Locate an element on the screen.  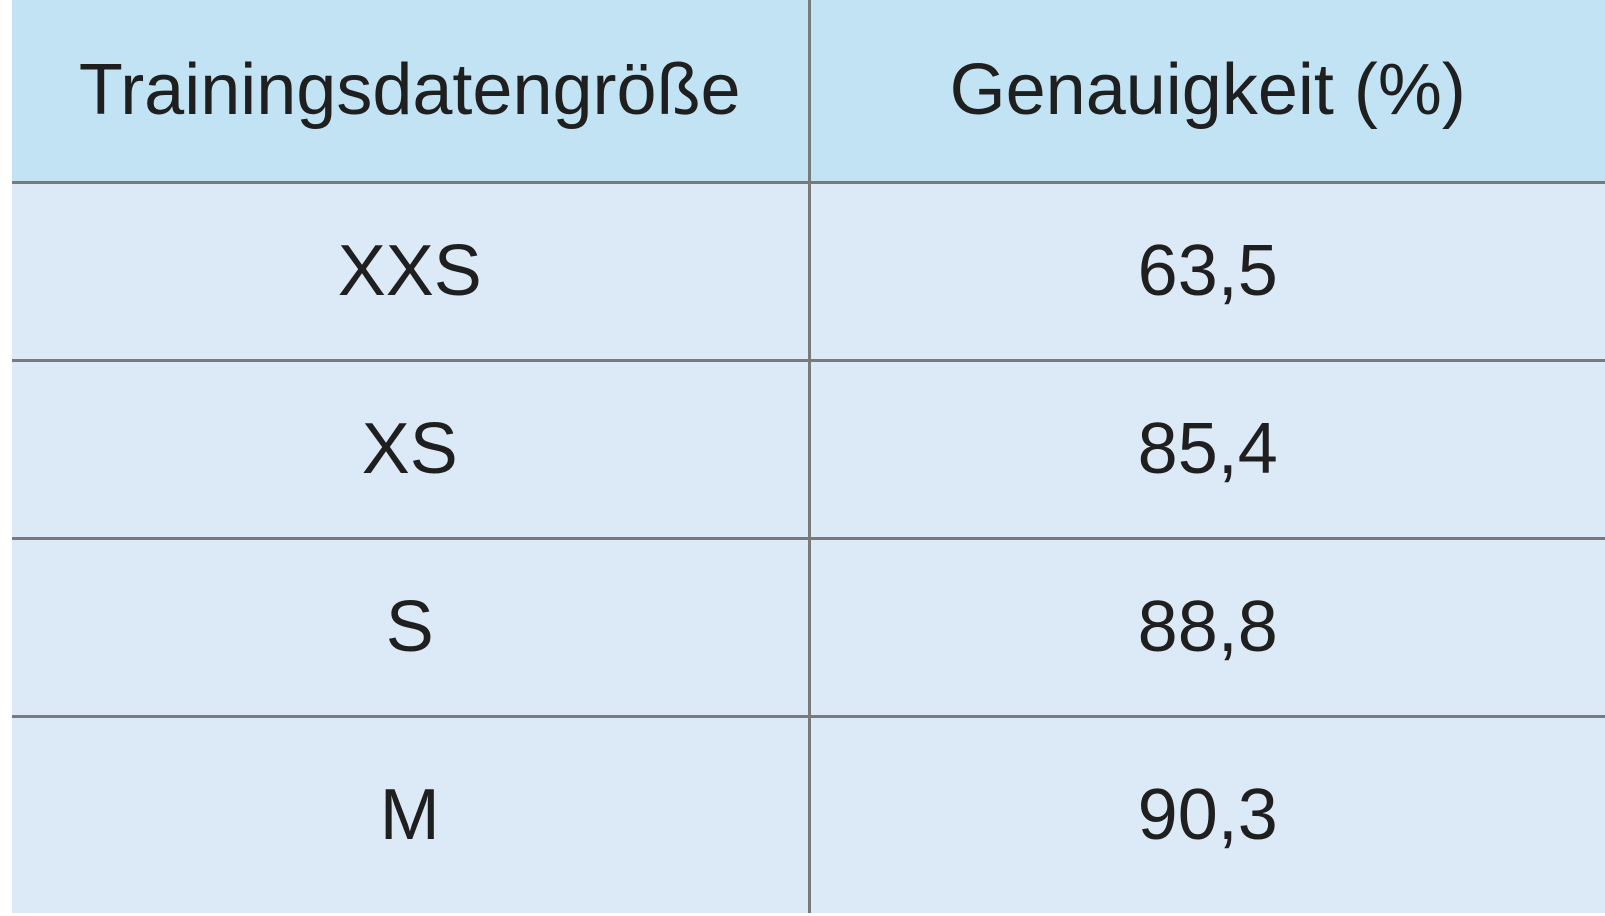
header-accuracy: Genauigkeit (%) is located at coordinates (1206, 92).